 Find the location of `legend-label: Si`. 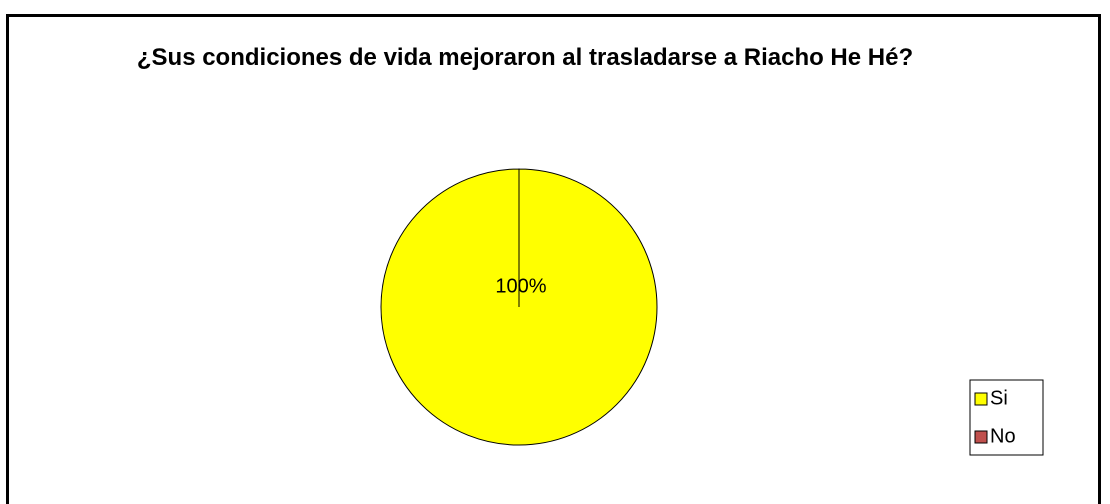

legend-label: Si is located at coordinates (999, 398).